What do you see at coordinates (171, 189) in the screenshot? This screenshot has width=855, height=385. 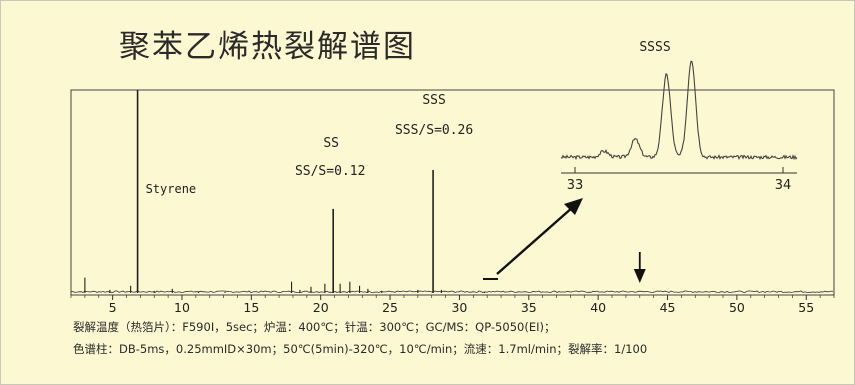 I see `annotation-styrene: Styrene` at bounding box center [171, 189].